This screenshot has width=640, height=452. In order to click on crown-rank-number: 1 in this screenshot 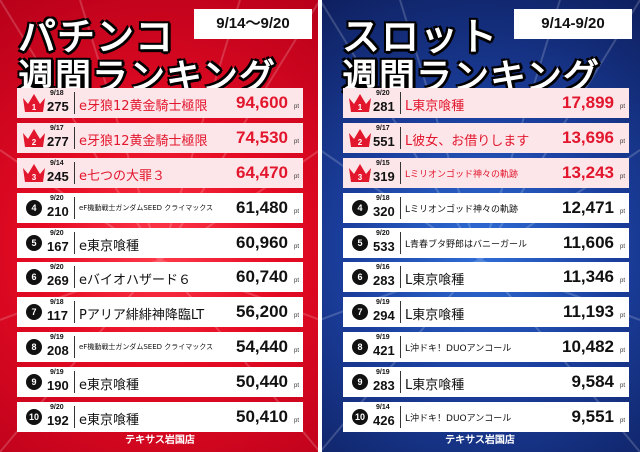, I will do `click(34, 107)`.